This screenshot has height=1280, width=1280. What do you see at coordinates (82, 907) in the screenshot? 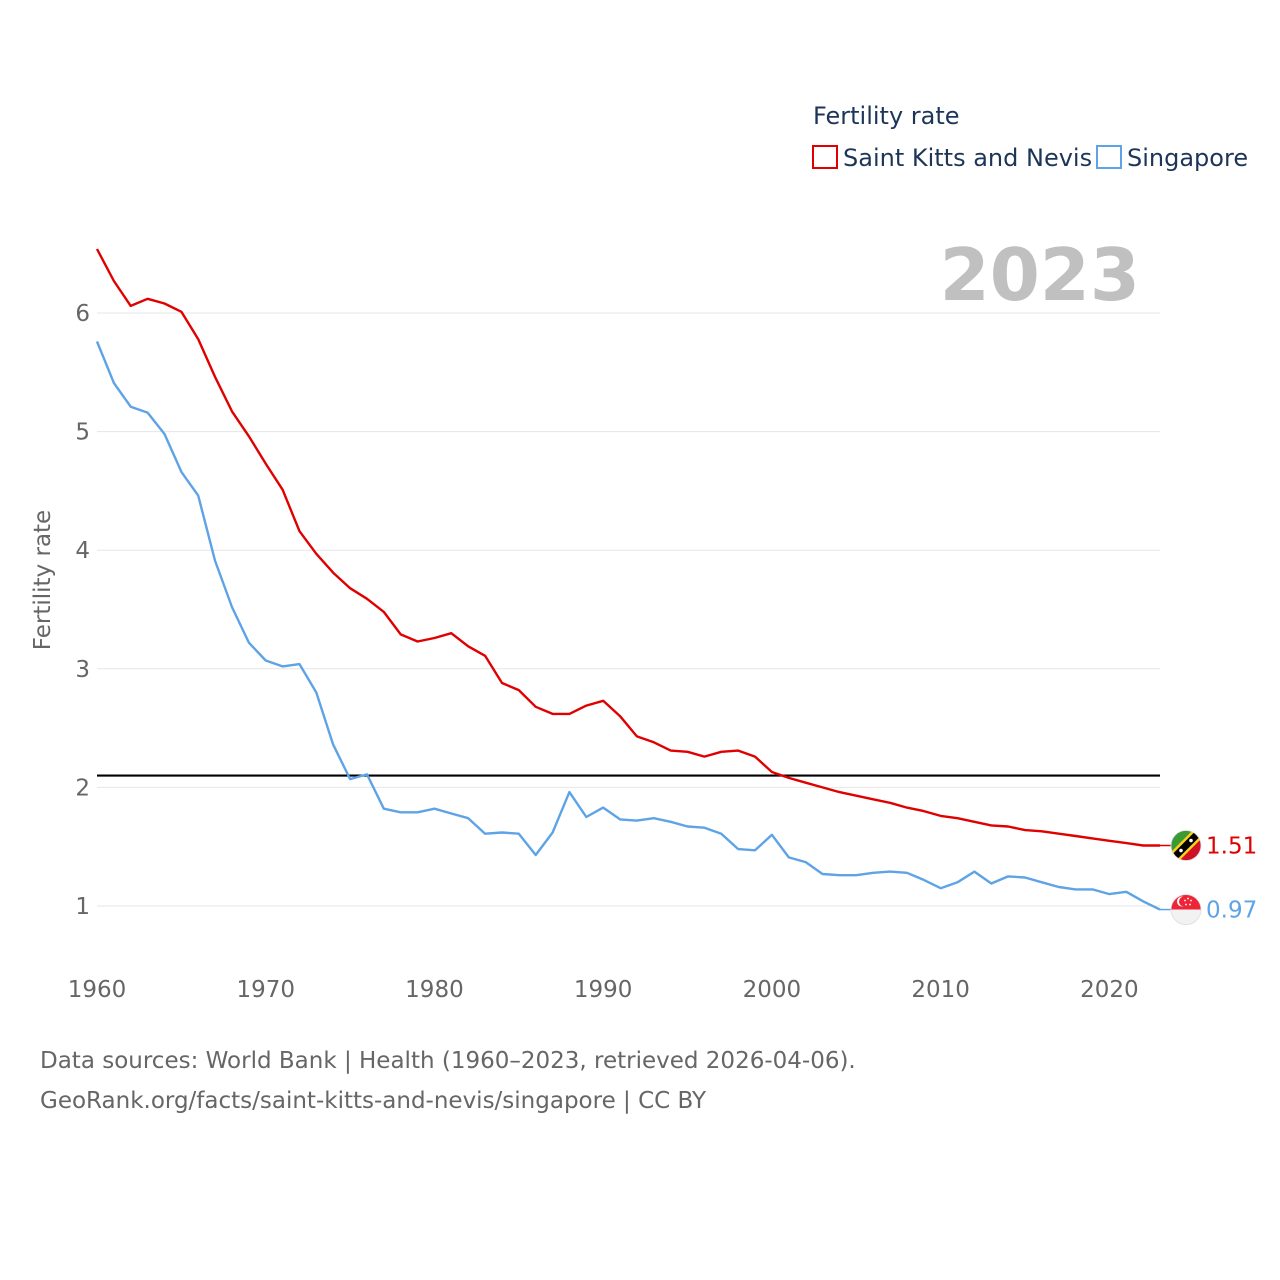
I see `y-tick-label-1: 1` at bounding box center [82, 907].